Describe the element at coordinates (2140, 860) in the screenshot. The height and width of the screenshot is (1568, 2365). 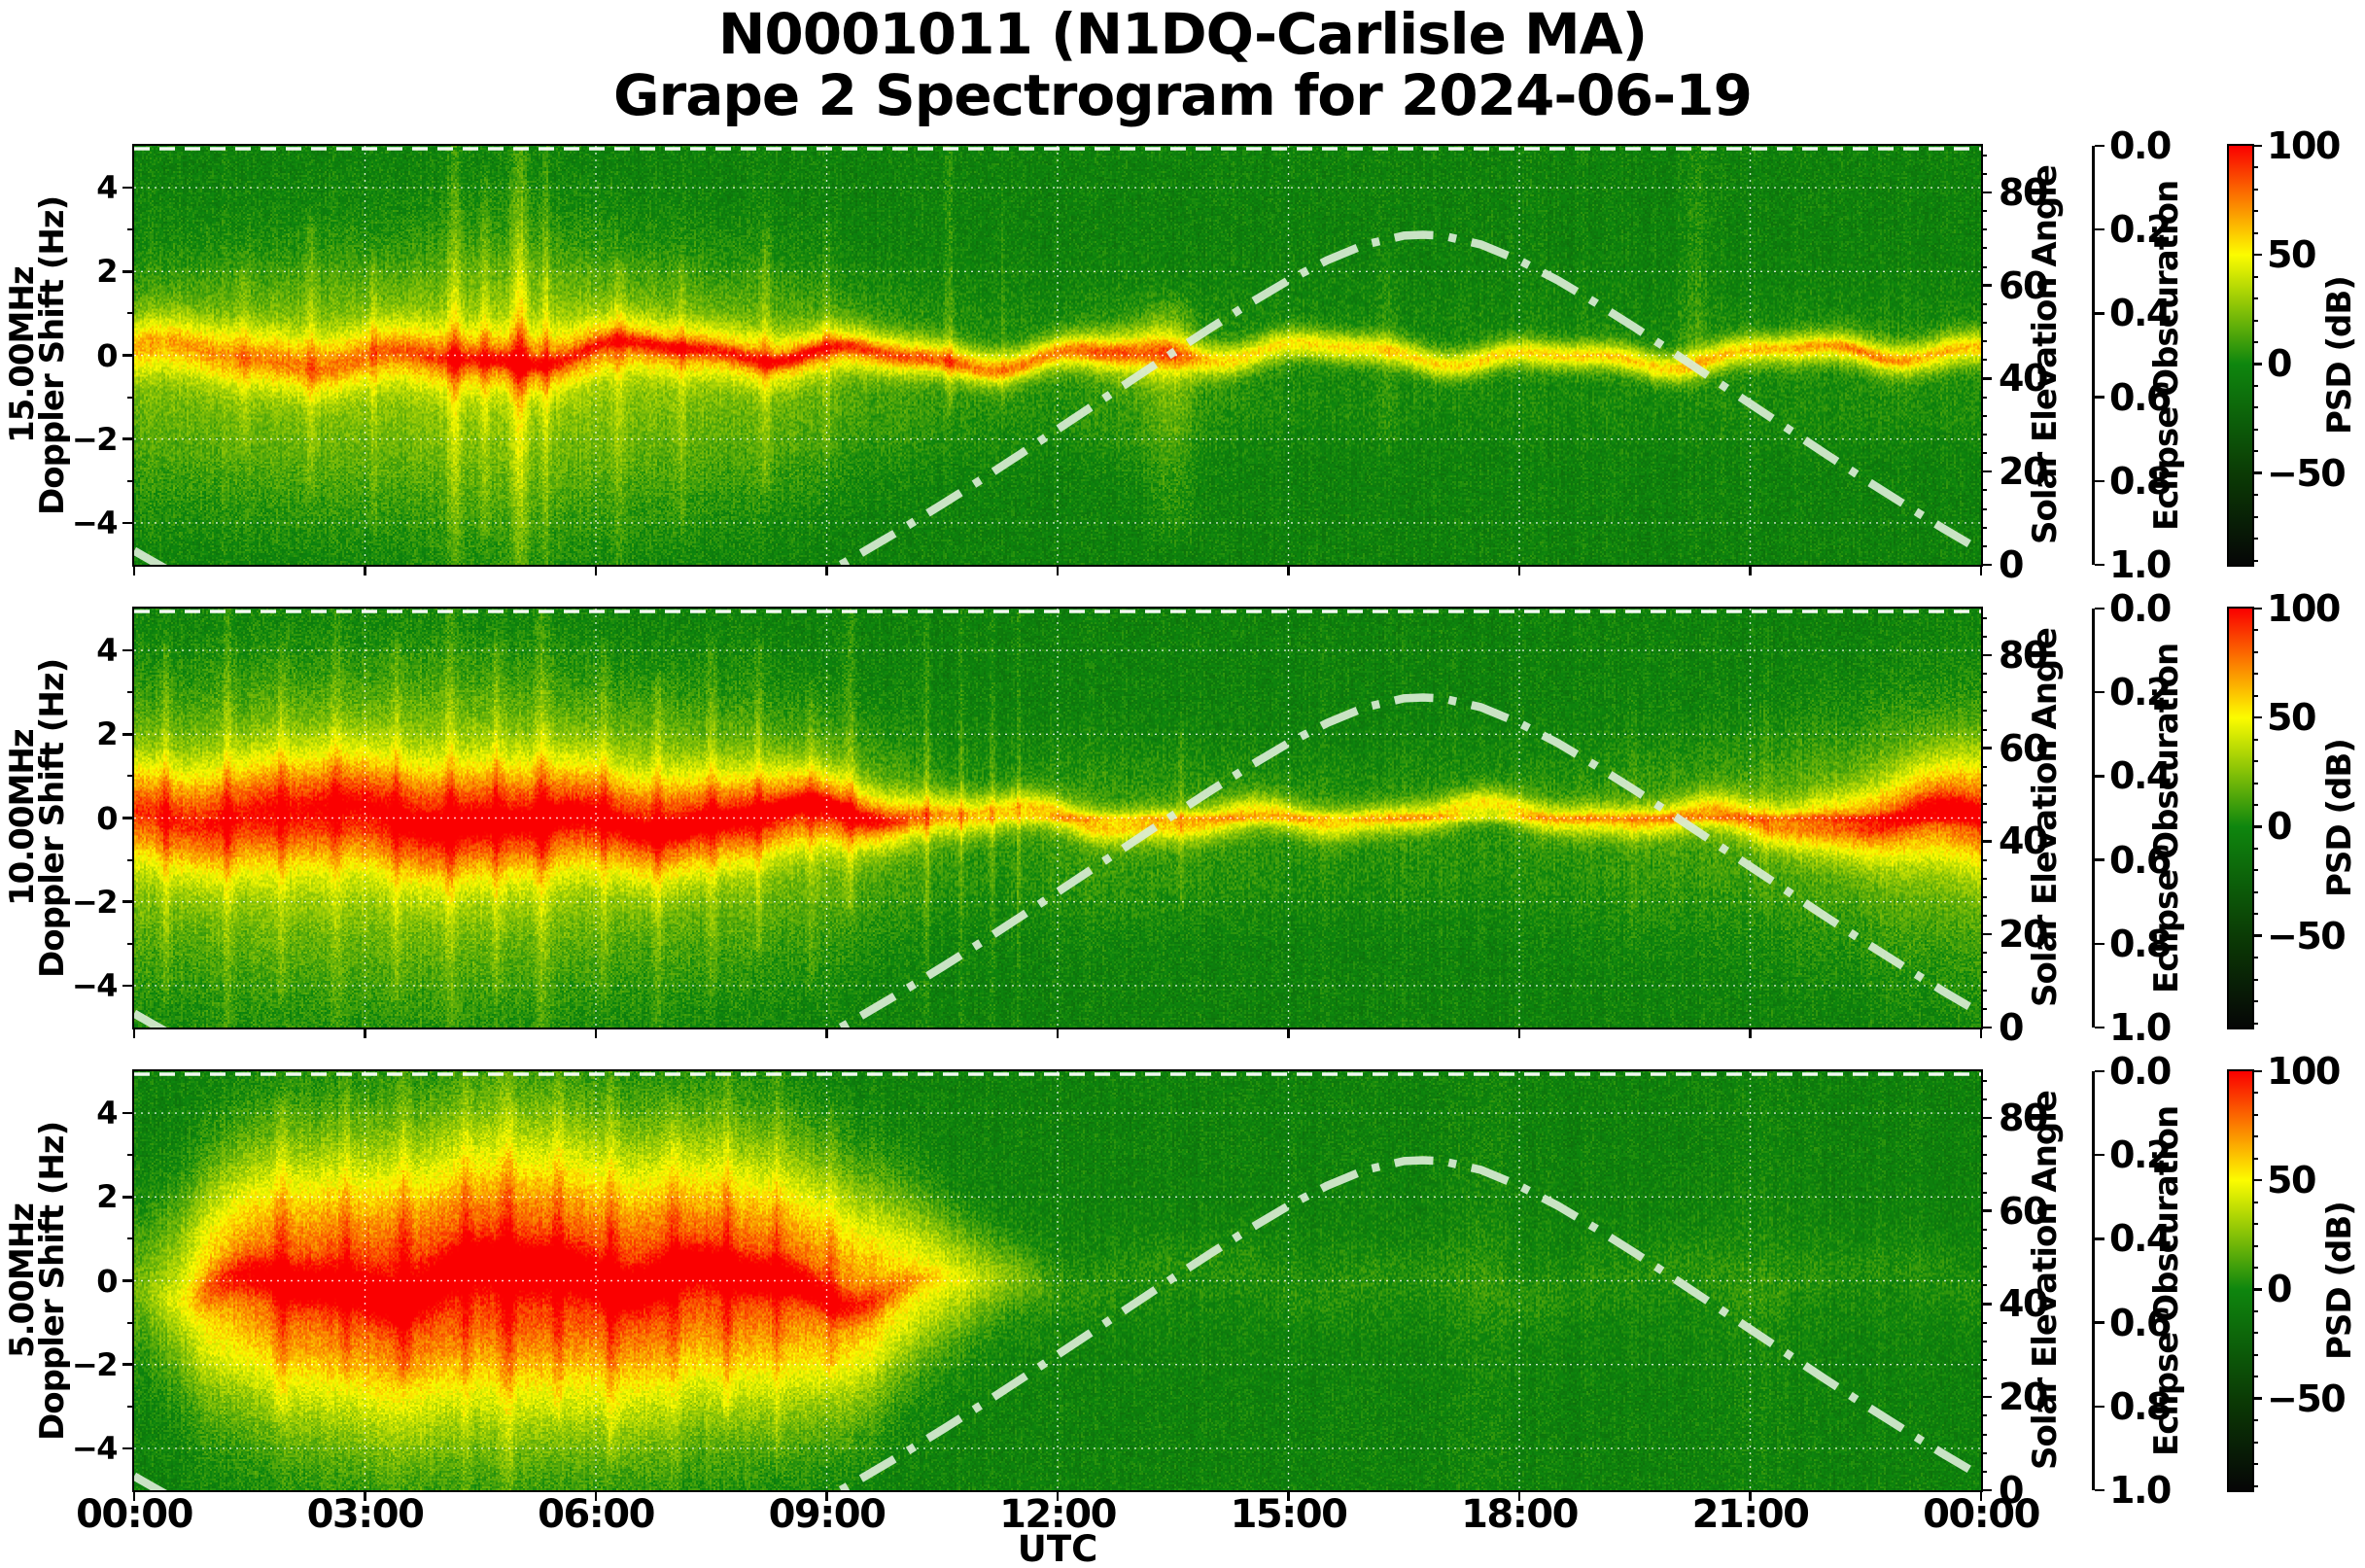
I see `eclipse-tick-label: 0.6` at that location.